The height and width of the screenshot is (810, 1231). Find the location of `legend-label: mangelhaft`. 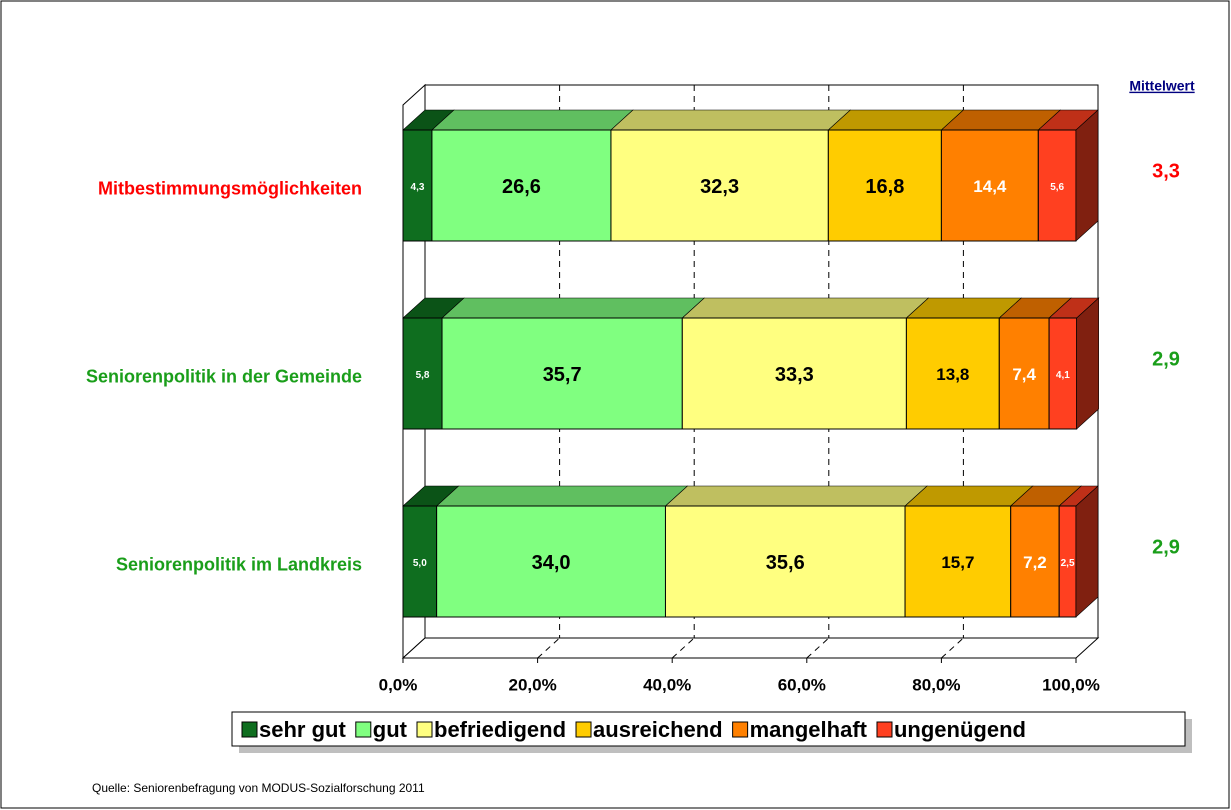

legend-label: mangelhaft is located at coordinates (809, 729).